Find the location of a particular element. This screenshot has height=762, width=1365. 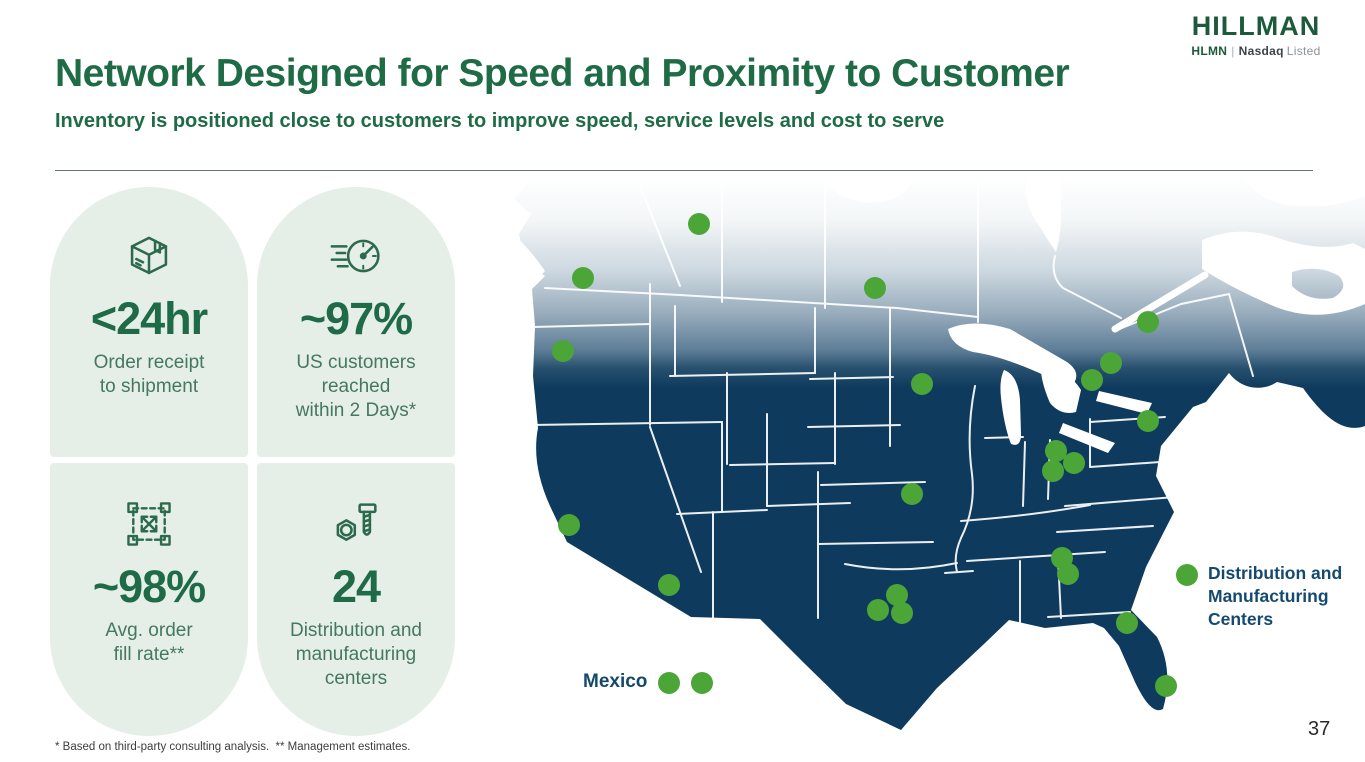

speeding-clock-icon is located at coordinates (356, 256).